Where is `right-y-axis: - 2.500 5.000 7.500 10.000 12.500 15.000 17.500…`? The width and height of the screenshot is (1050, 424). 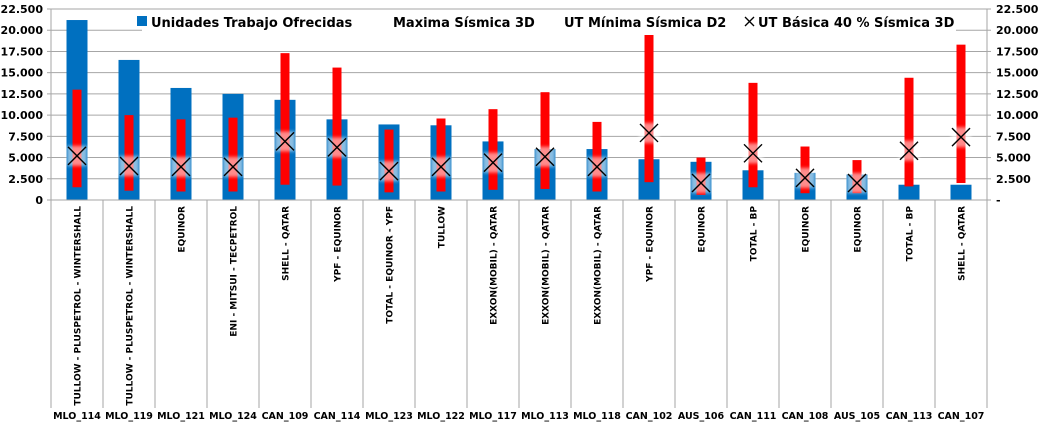 right-y-axis: - 2.500 5.000 7.500 10.000 12.500 15.000 17.500… is located at coordinates (1012, 105).